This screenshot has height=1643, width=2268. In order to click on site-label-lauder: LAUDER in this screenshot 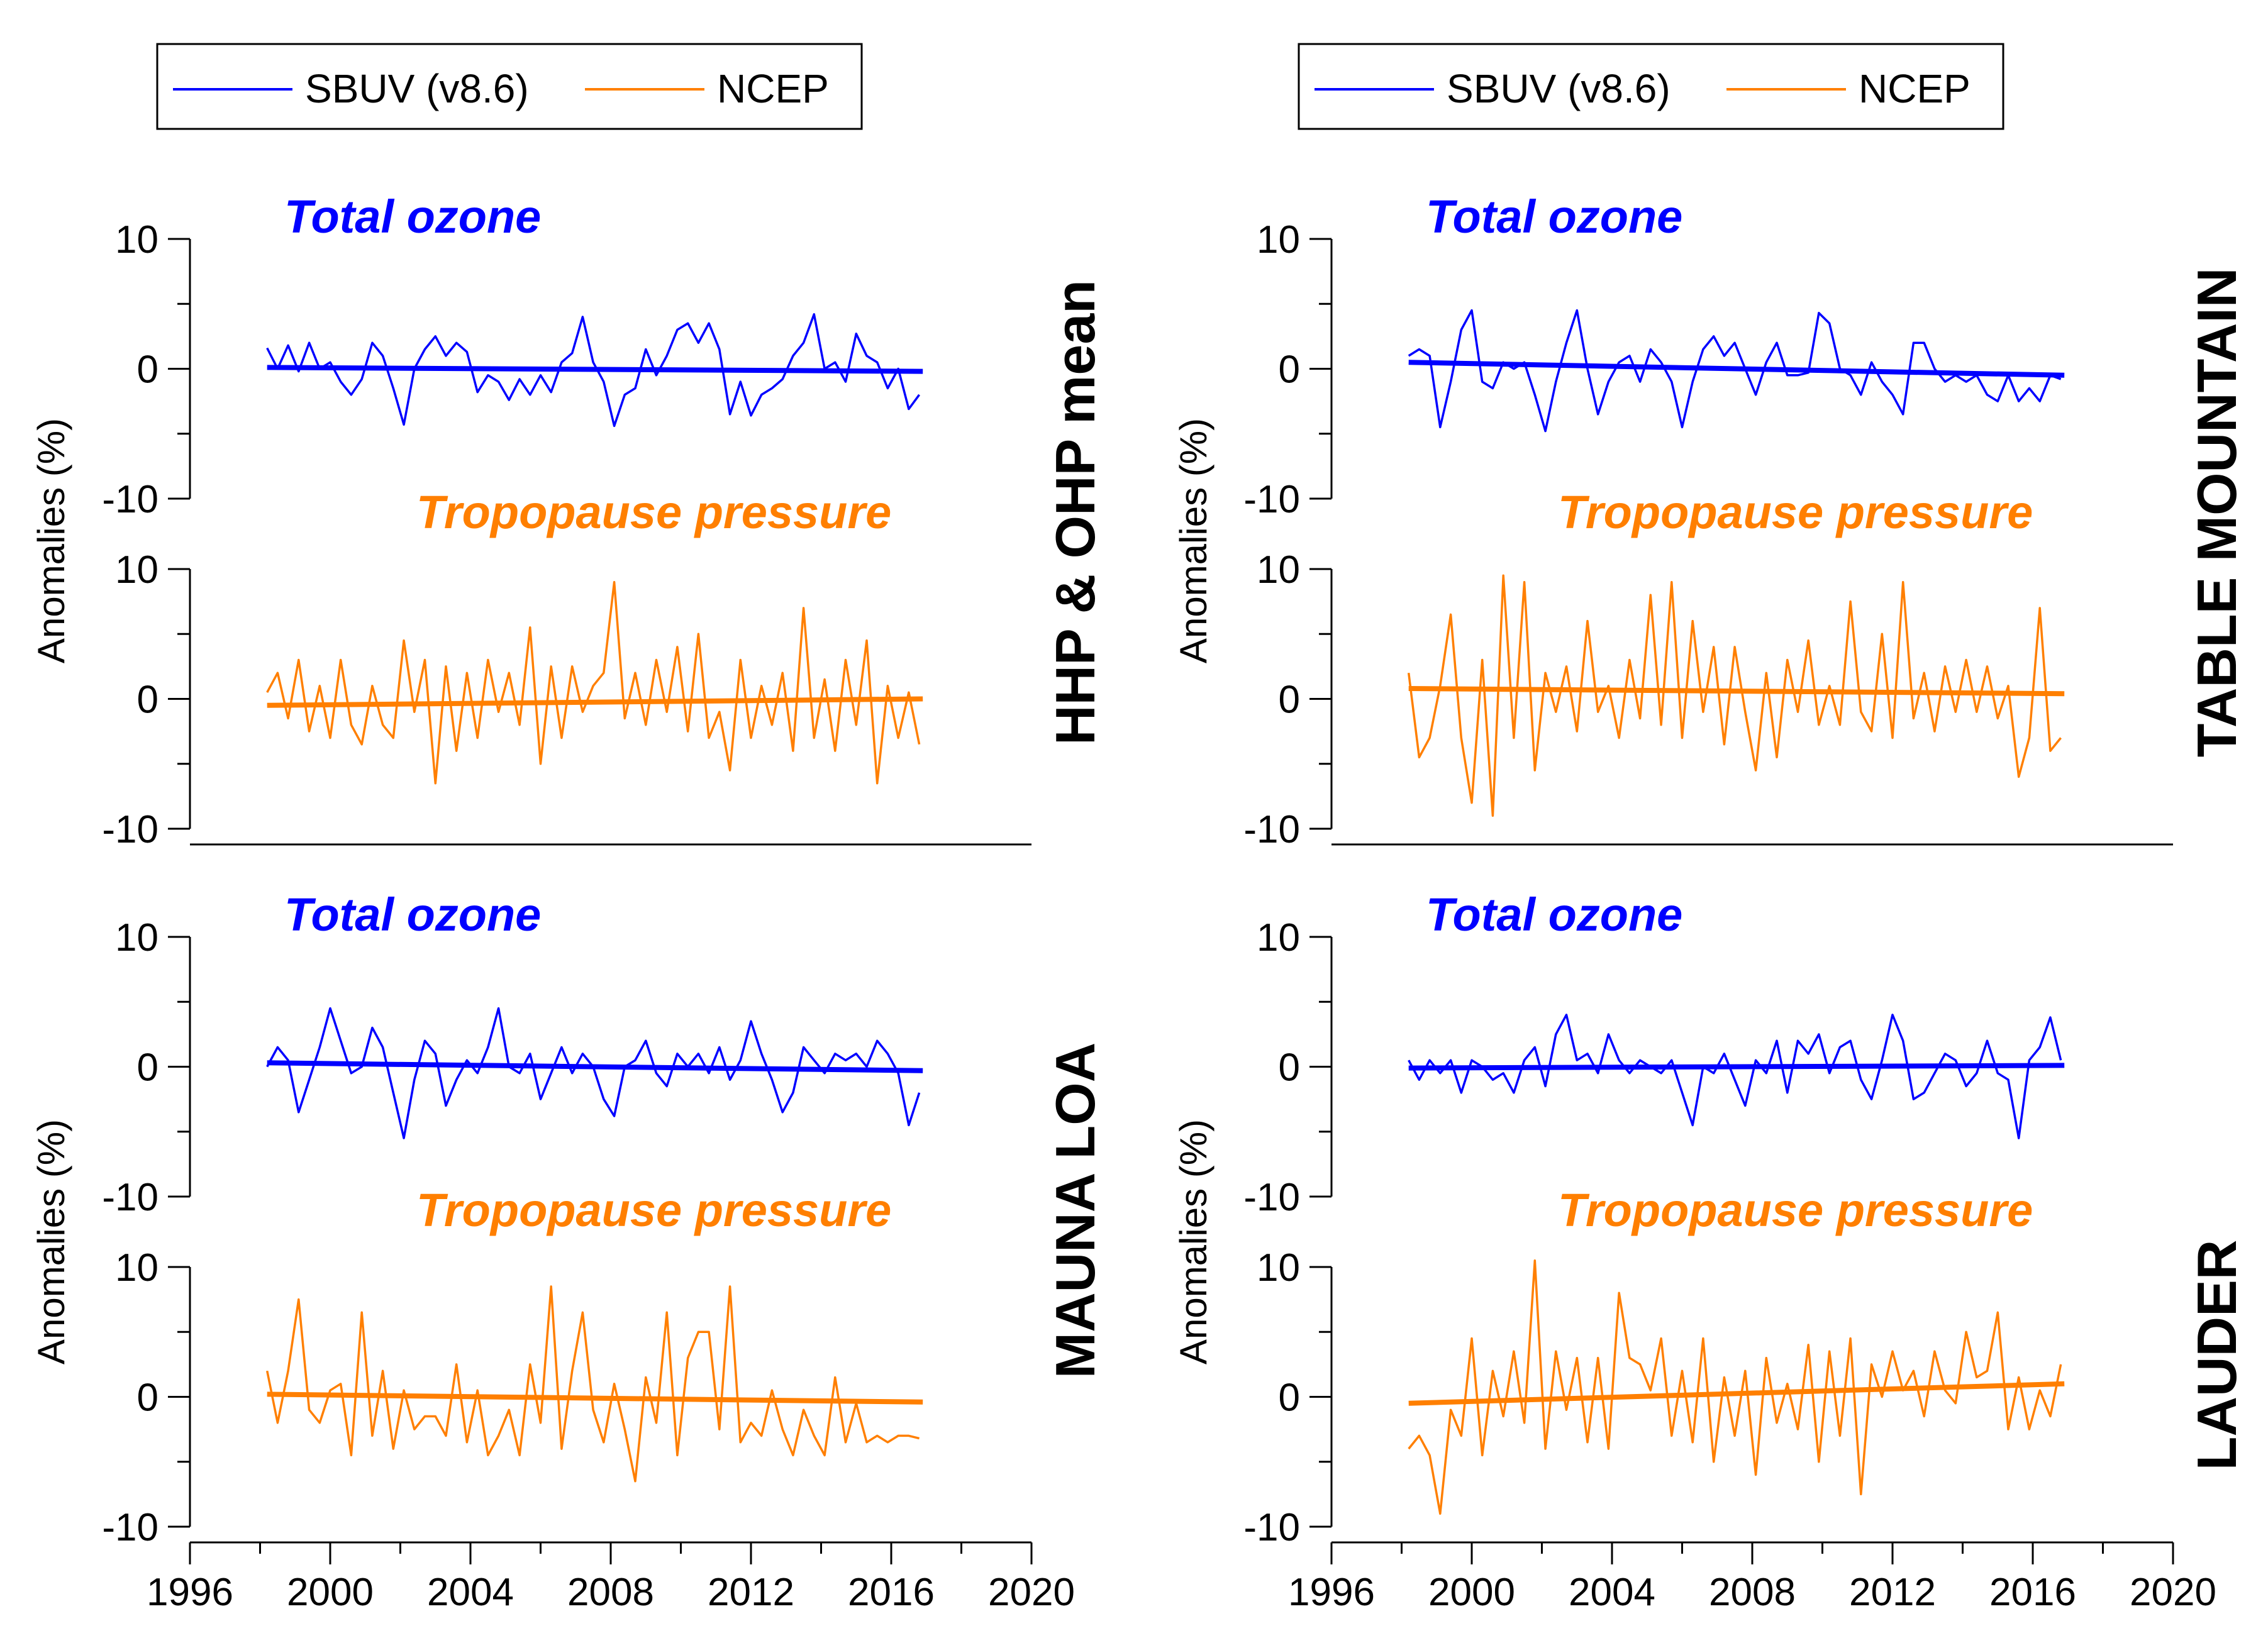, I will do `click(2217, 1355)`.